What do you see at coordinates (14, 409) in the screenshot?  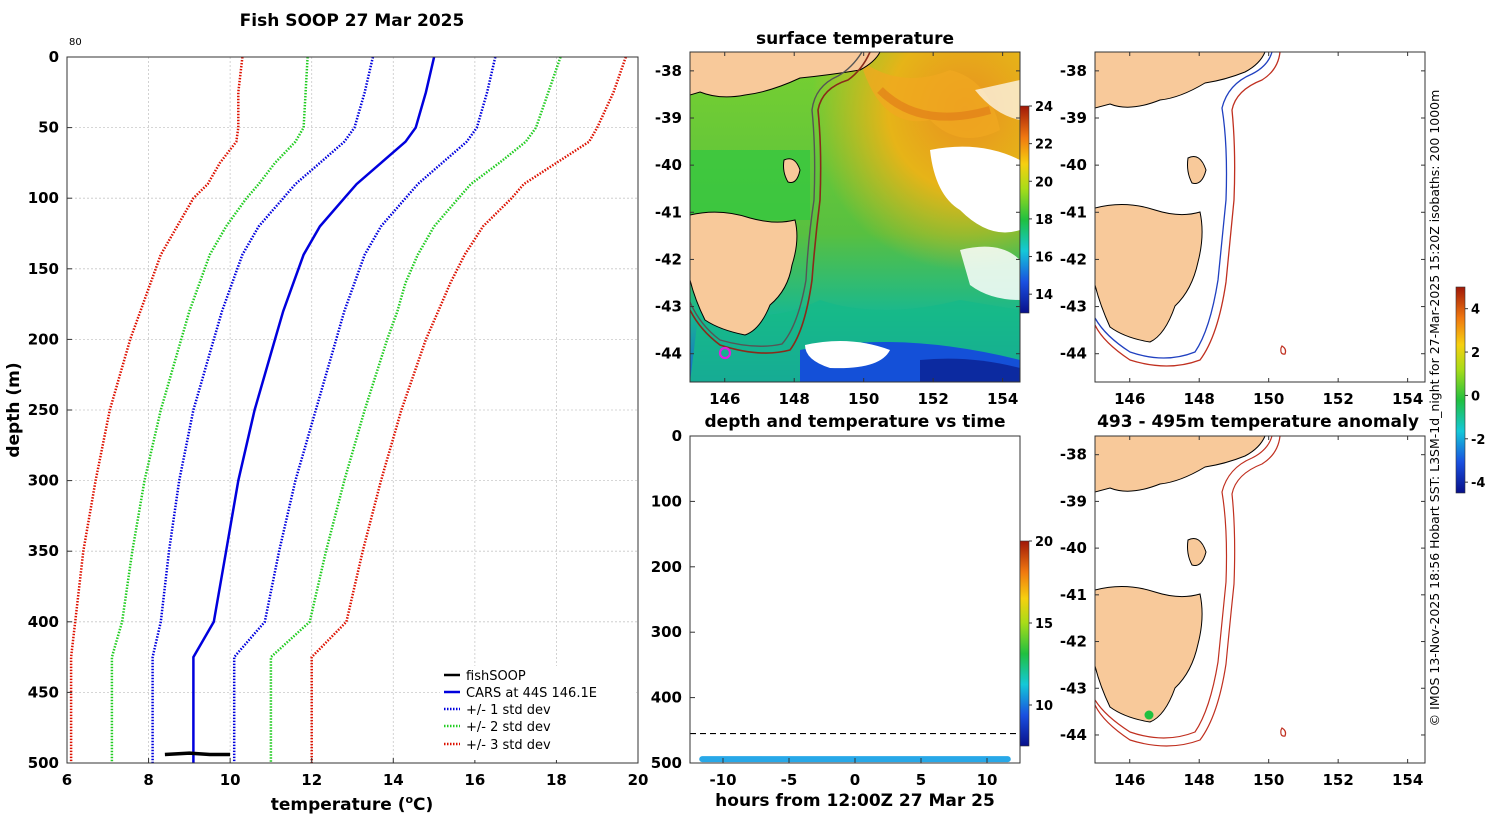 I see `profile-y-label: depth (m)` at bounding box center [14, 409].